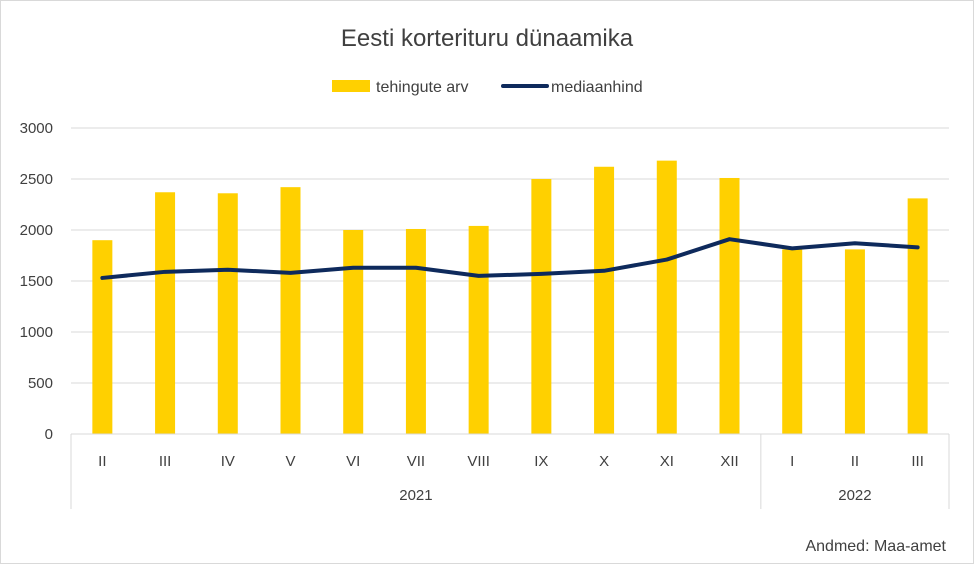  Describe the element at coordinates (792, 461) in the screenshot. I see `x-tick-label: I` at that location.